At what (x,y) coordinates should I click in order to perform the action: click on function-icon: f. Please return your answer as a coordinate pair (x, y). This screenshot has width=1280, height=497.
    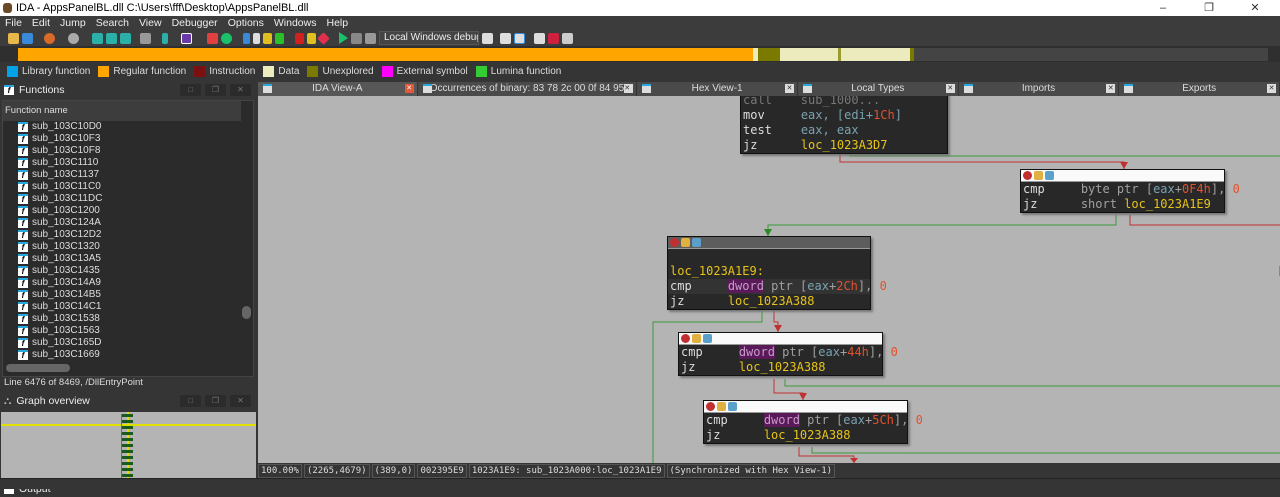
    Looking at the image, I should click on (23, 331).